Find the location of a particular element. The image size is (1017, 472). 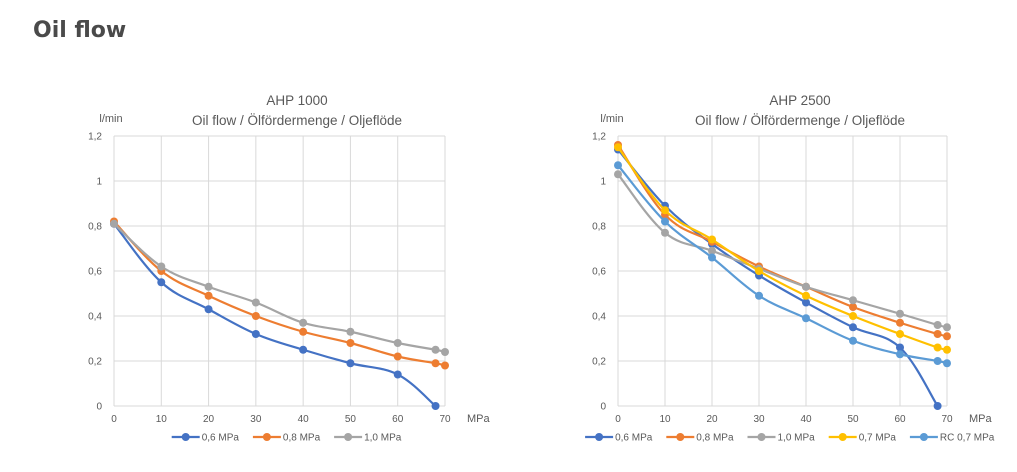

series-1-0-mpa is located at coordinates (279, 287).